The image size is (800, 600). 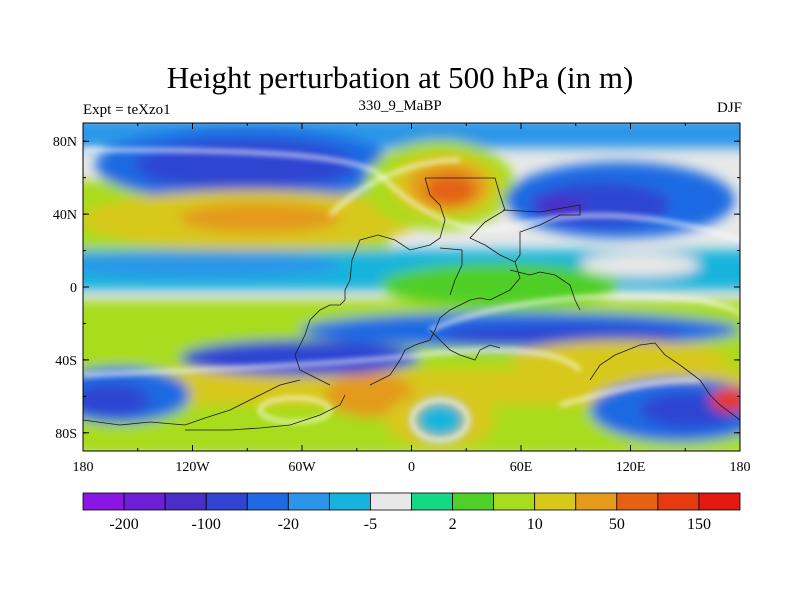 I want to click on plot-title: Height perturbation at 500 hPa (in m), so click(x=400, y=77).